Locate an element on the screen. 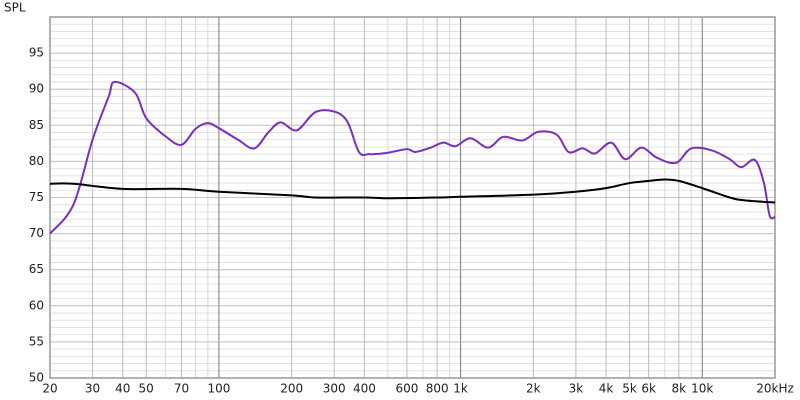 Image resolution: width=800 pixels, height=400 pixels. y-tick-label: 50 is located at coordinates (36, 378).